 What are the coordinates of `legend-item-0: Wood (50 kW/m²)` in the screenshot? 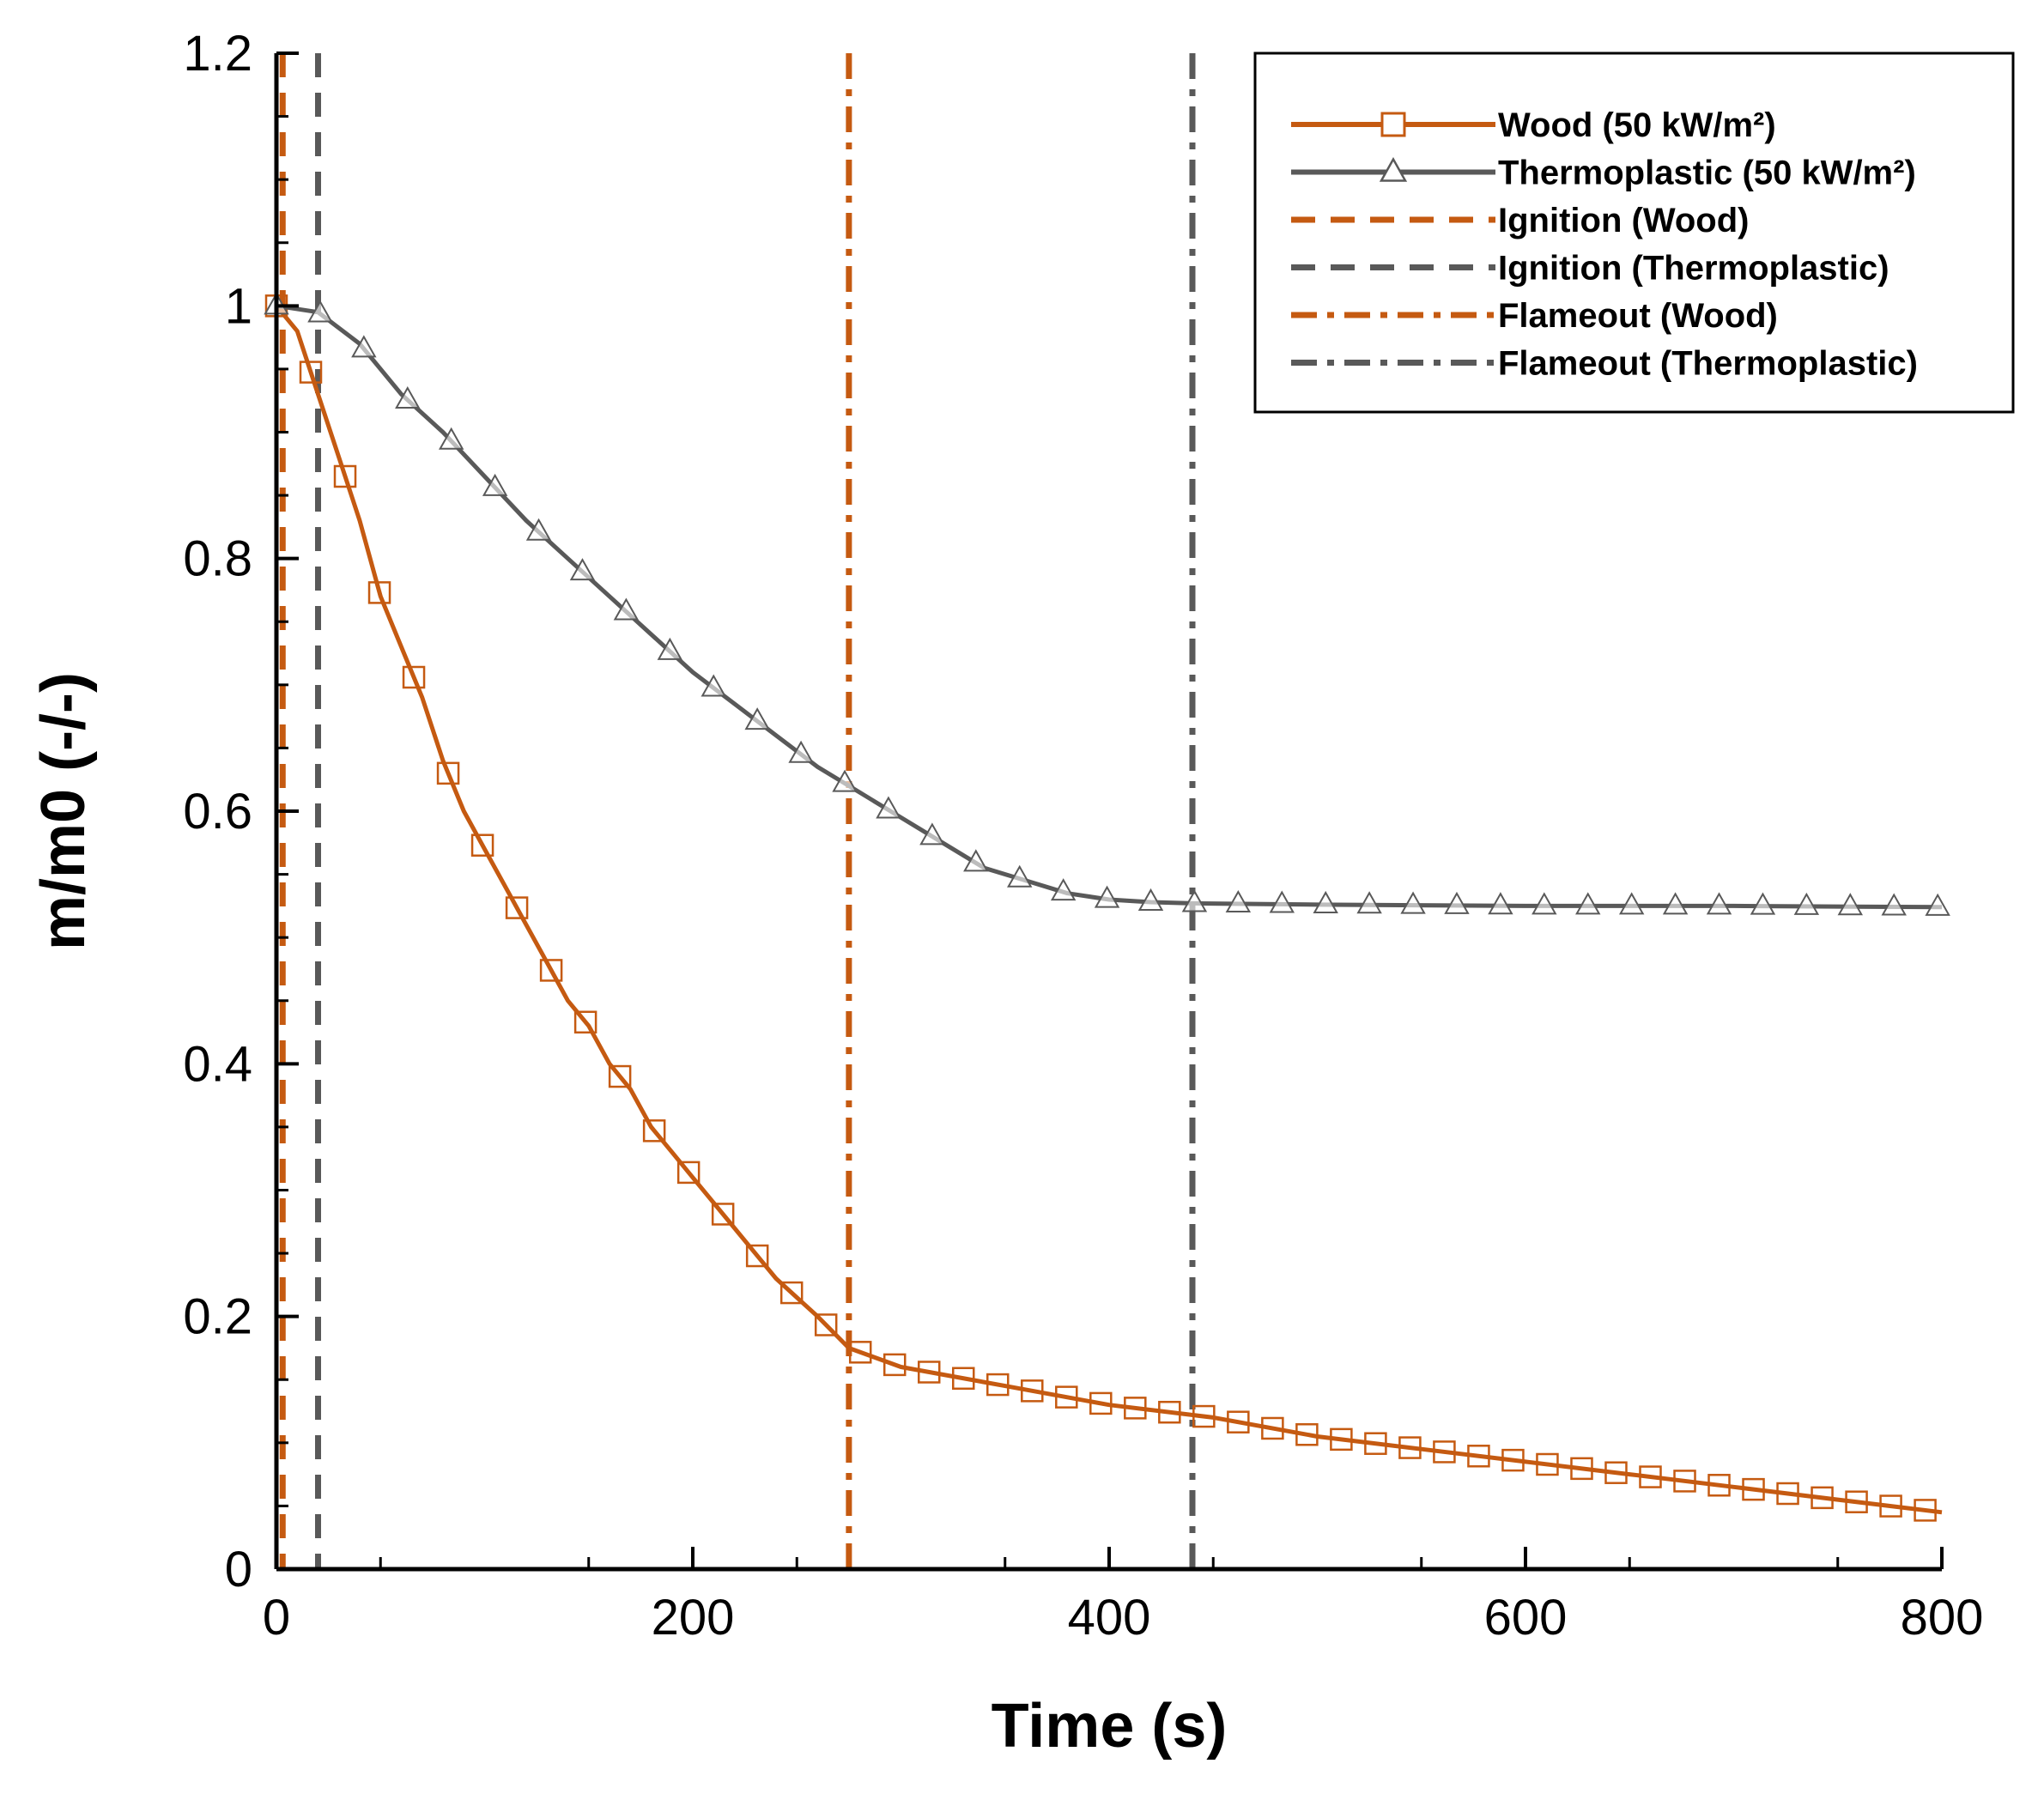 It's located at (1533, 125).